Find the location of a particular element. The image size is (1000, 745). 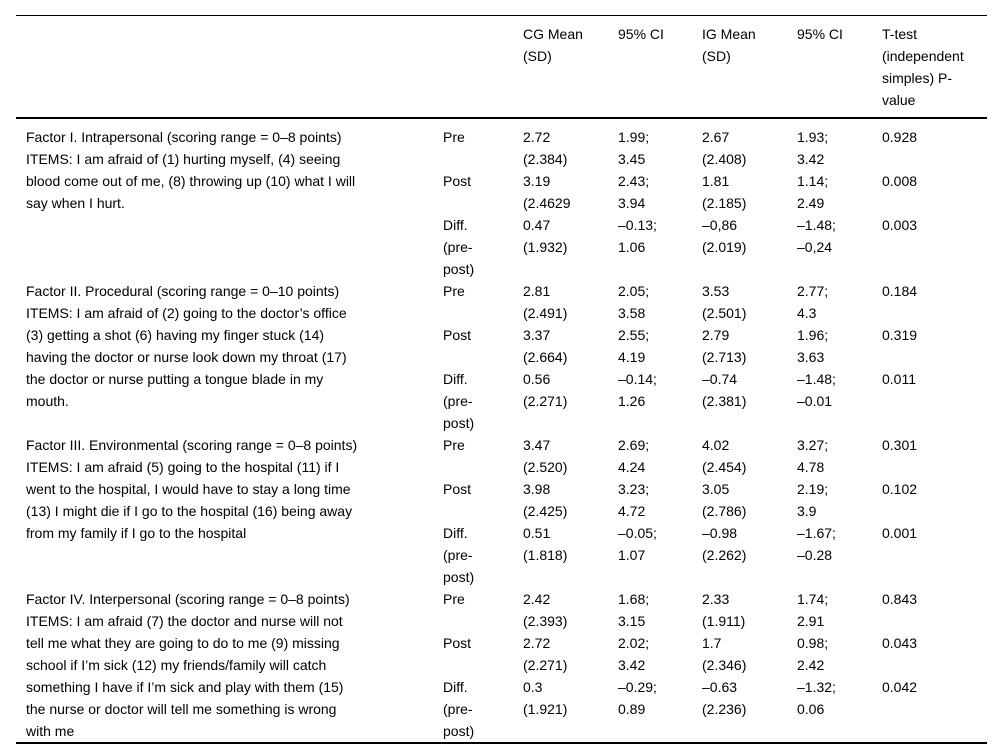

ig-ci: 1.93; 3.42 is located at coordinates (813, 148).